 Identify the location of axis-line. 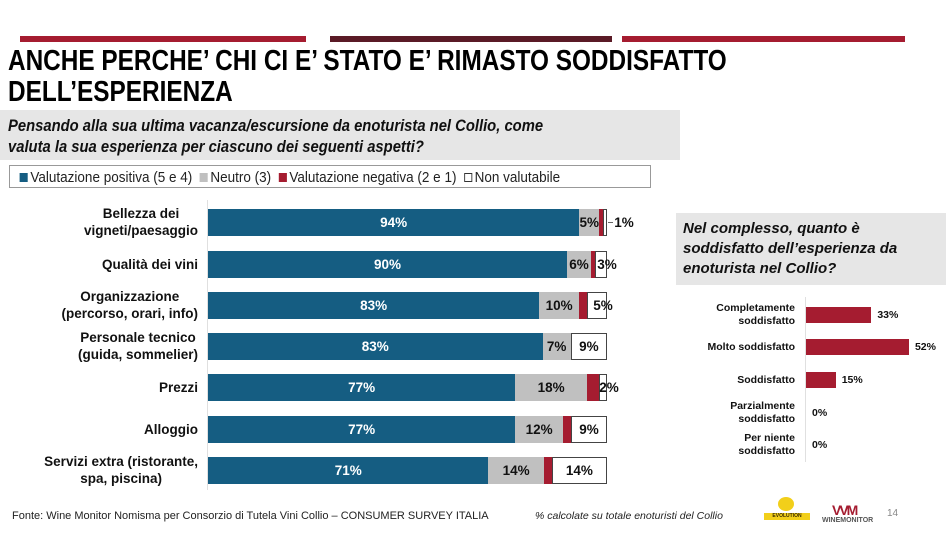
(207, 345).